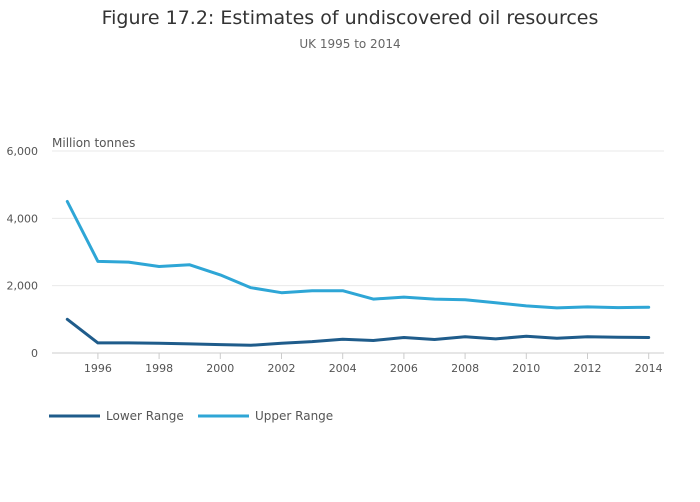 Image resolution: width=700 pixels, height=502 pixels. Describe the element at coordinates (465, 368) in the screenshot. I see `x-tick-label: 2008` at that location.